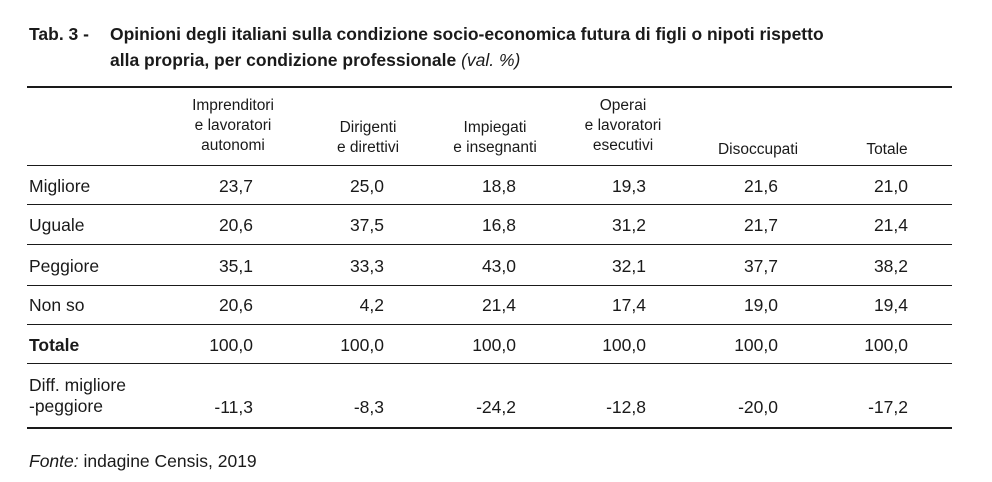 Image resolution: width=992 pixels, height=482 pixels. I want to click on value-cell: 37,7, so click(760, 266).